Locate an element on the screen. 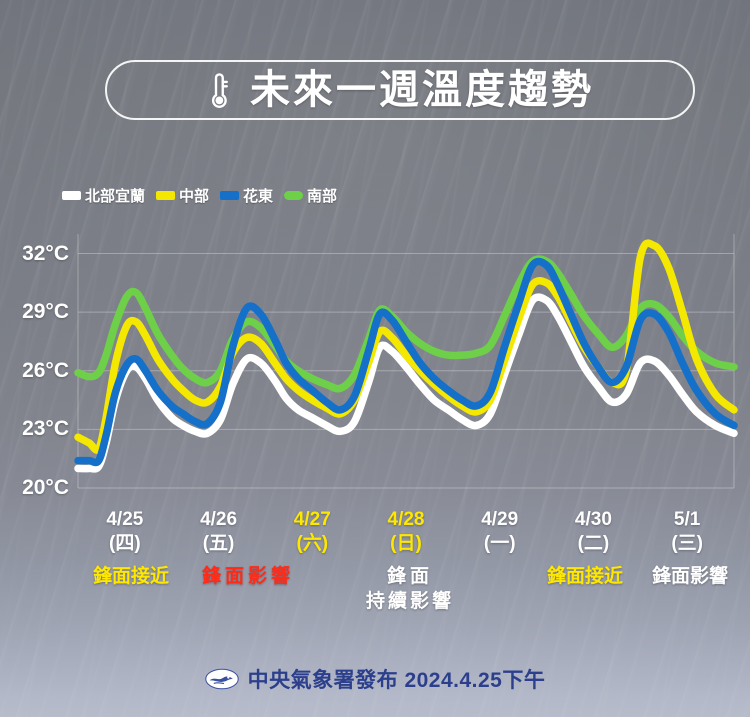  legend-item-north: 北部宜蘭 is located at coordinates (103, 195).